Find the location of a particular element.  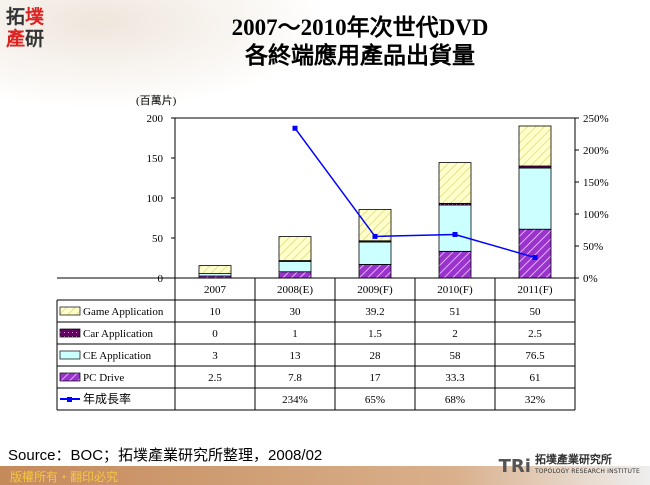

chart-title: 2007～2010年次世代DVD 各終端應用產品出貨量 is located at coordinates (360, 42).